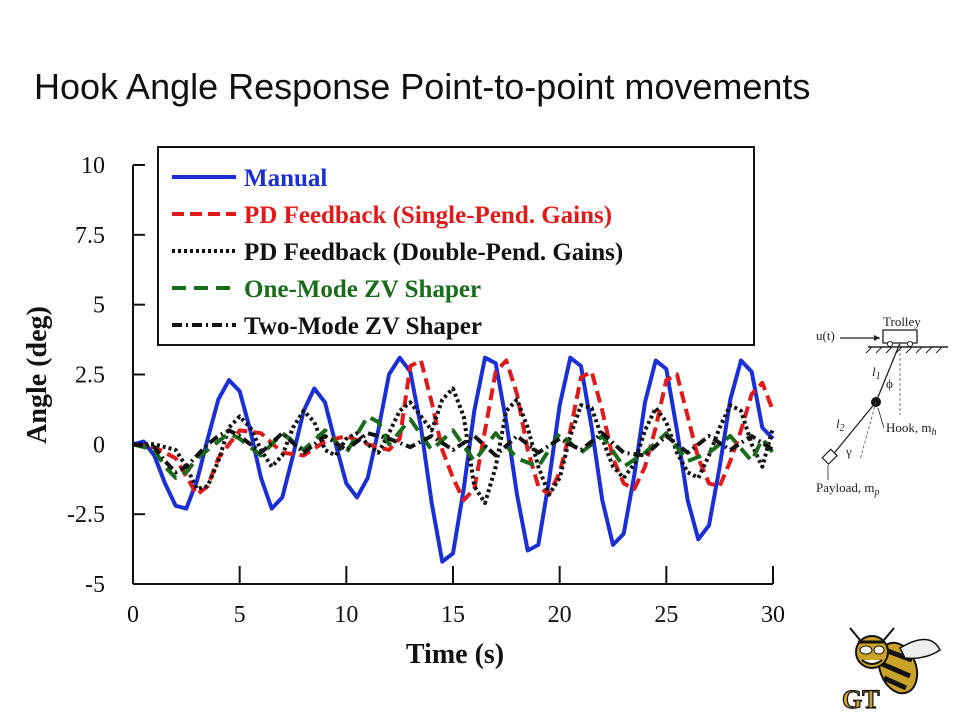 The height and width of the screenshot is (720, 960). What do you see at coordinates (240, 615) in the screenshot?
I see `x-tick-label: 5` at bounding box center [240, 615].